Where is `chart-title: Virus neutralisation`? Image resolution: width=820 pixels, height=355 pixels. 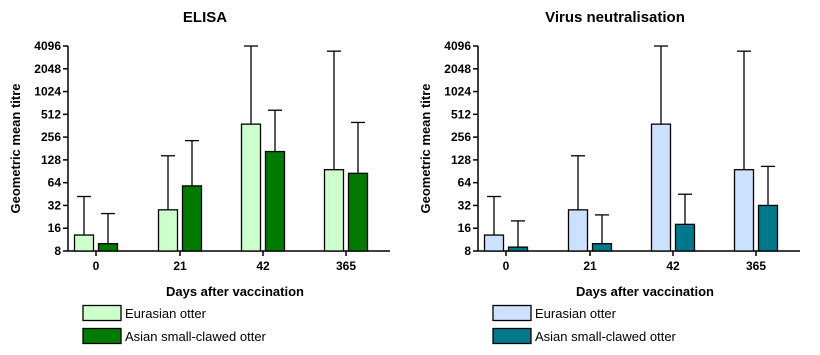 chart-title: Virus neutralisation is located at coordinates (615, 17).